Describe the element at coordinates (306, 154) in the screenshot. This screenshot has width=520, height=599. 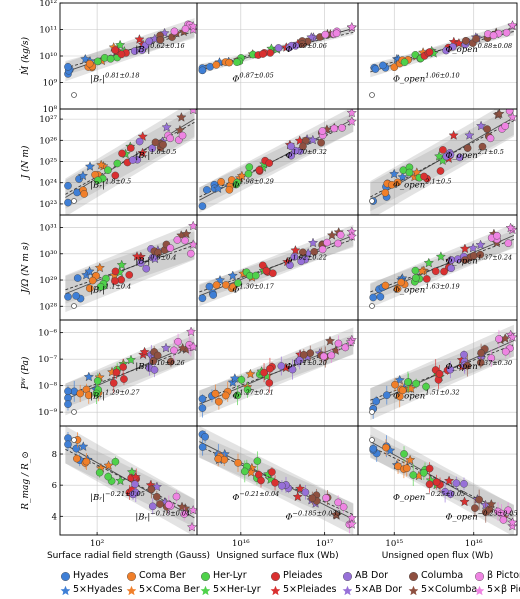
I see `fit-exponent-label: Φ1.70±0.32` at that location.